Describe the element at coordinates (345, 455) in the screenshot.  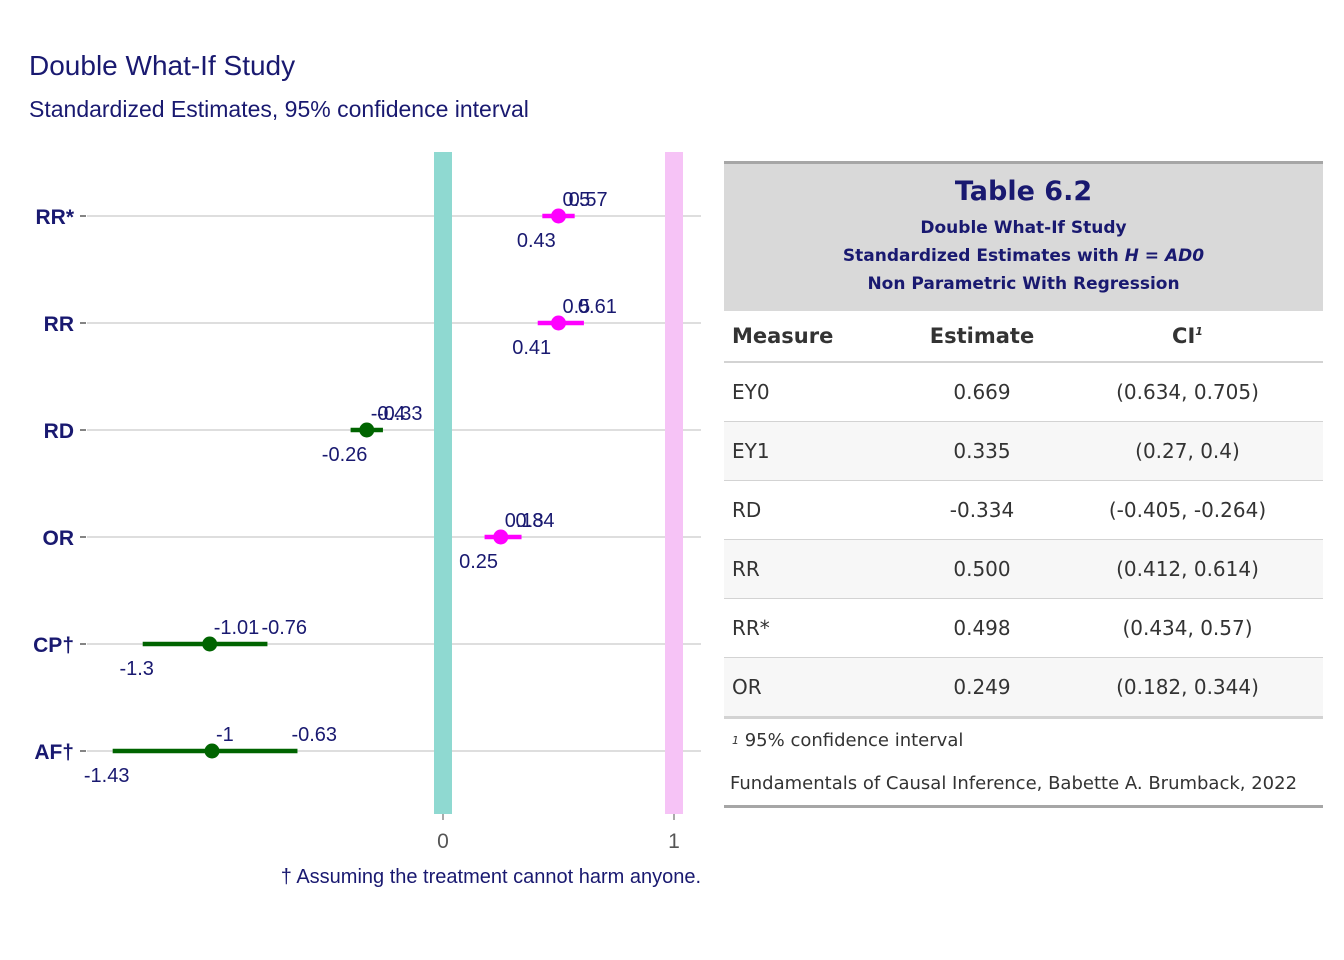
I see `lower-label: -0.26` at that location.